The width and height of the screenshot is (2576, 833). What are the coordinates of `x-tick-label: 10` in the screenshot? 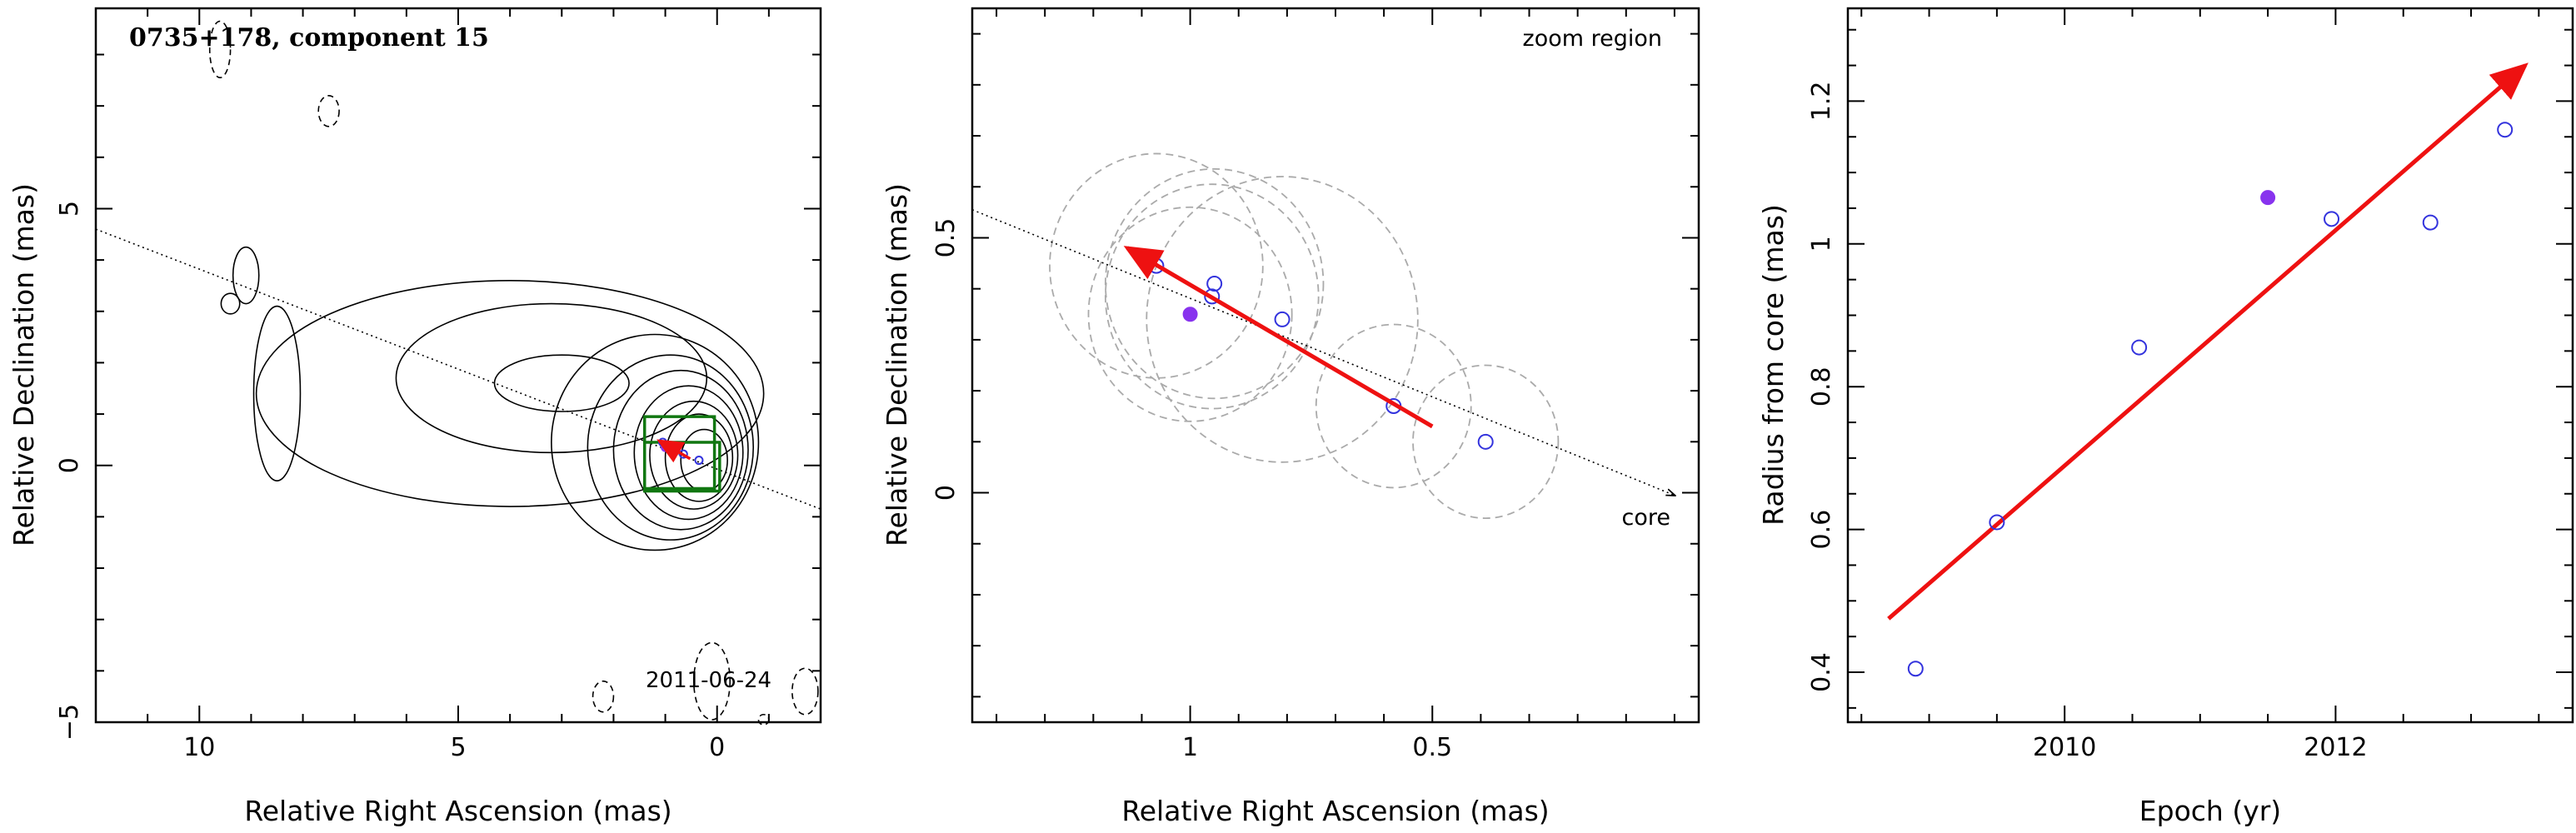 It's located at (199, 747).